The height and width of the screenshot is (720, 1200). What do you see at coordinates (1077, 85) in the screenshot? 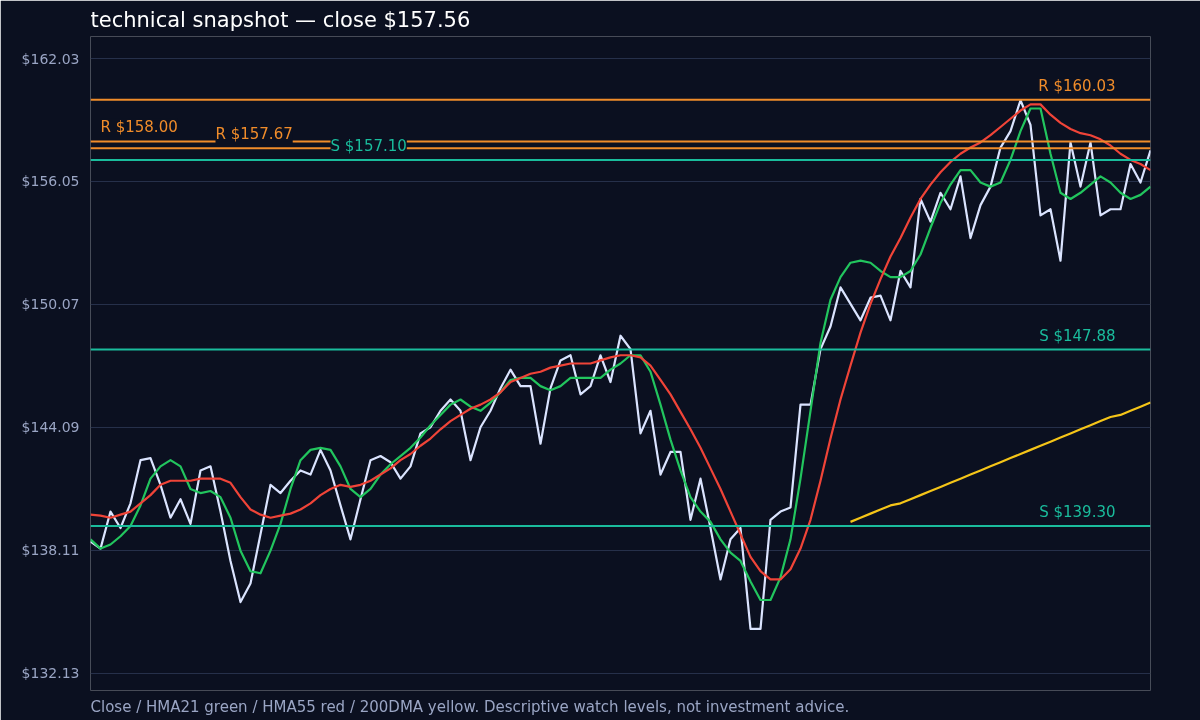
I see `ref-line-label: R $160.03` at bounding box center [1077, 85].